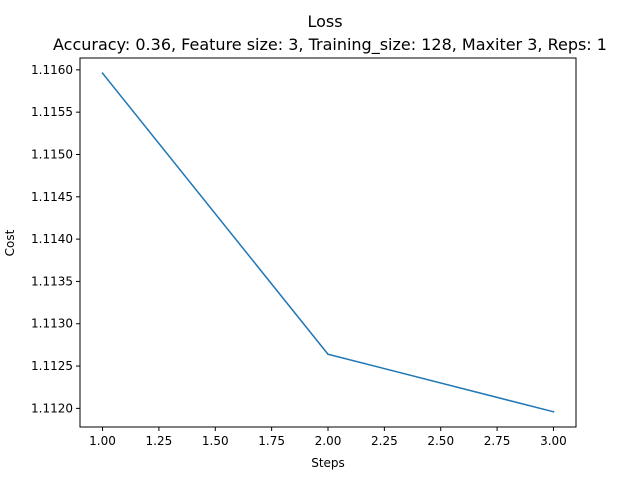 Image resolution: width=640 pixels, height=480 pixels. Describe the element at coordinates (52, 366) in the screenshot. I see `y-tick-label: 1.1125` at that location.